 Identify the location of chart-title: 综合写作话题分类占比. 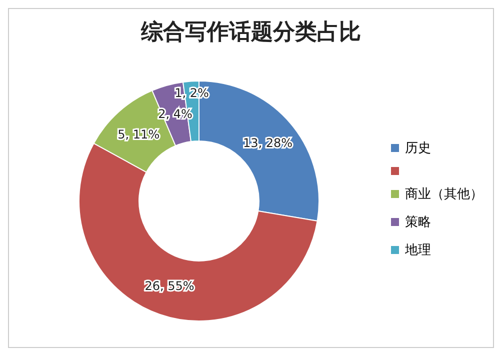
(251, 32).